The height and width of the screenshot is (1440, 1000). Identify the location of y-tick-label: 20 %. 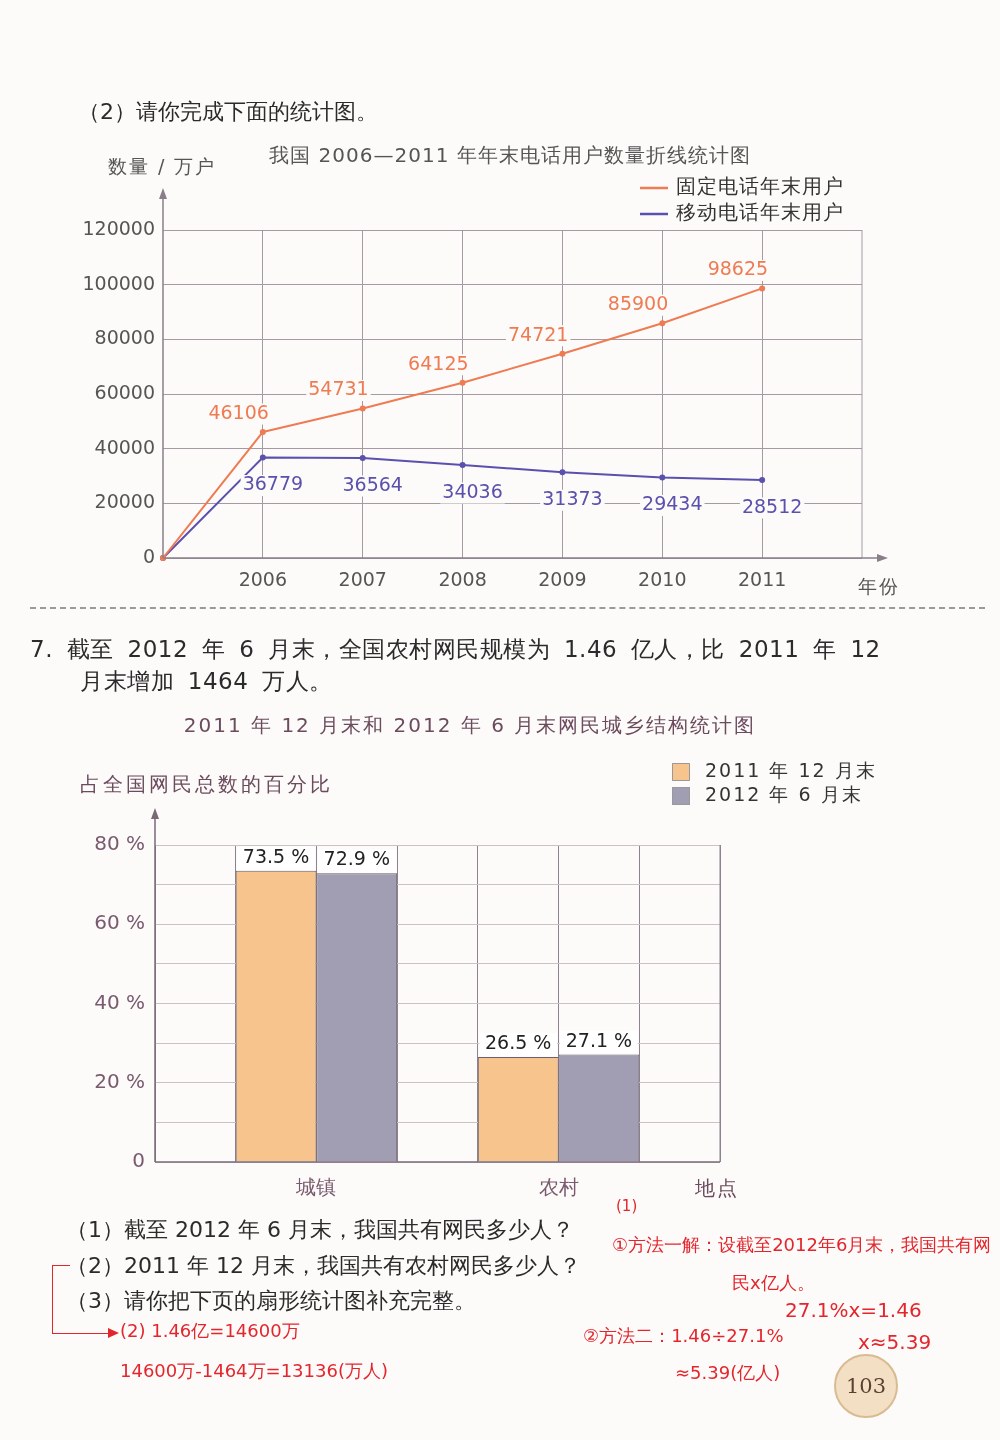
(119, 1080).